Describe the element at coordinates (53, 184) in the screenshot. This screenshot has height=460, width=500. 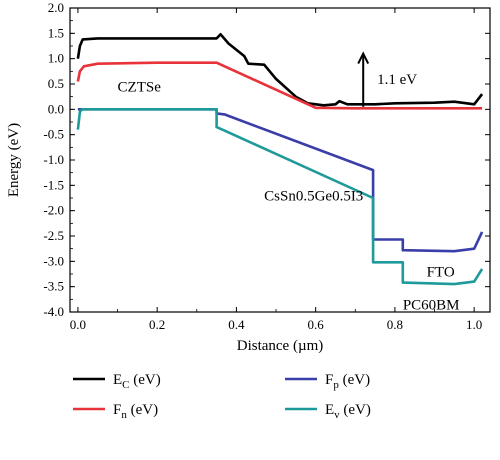
I see `y-tick-label: -1.5` at that location.